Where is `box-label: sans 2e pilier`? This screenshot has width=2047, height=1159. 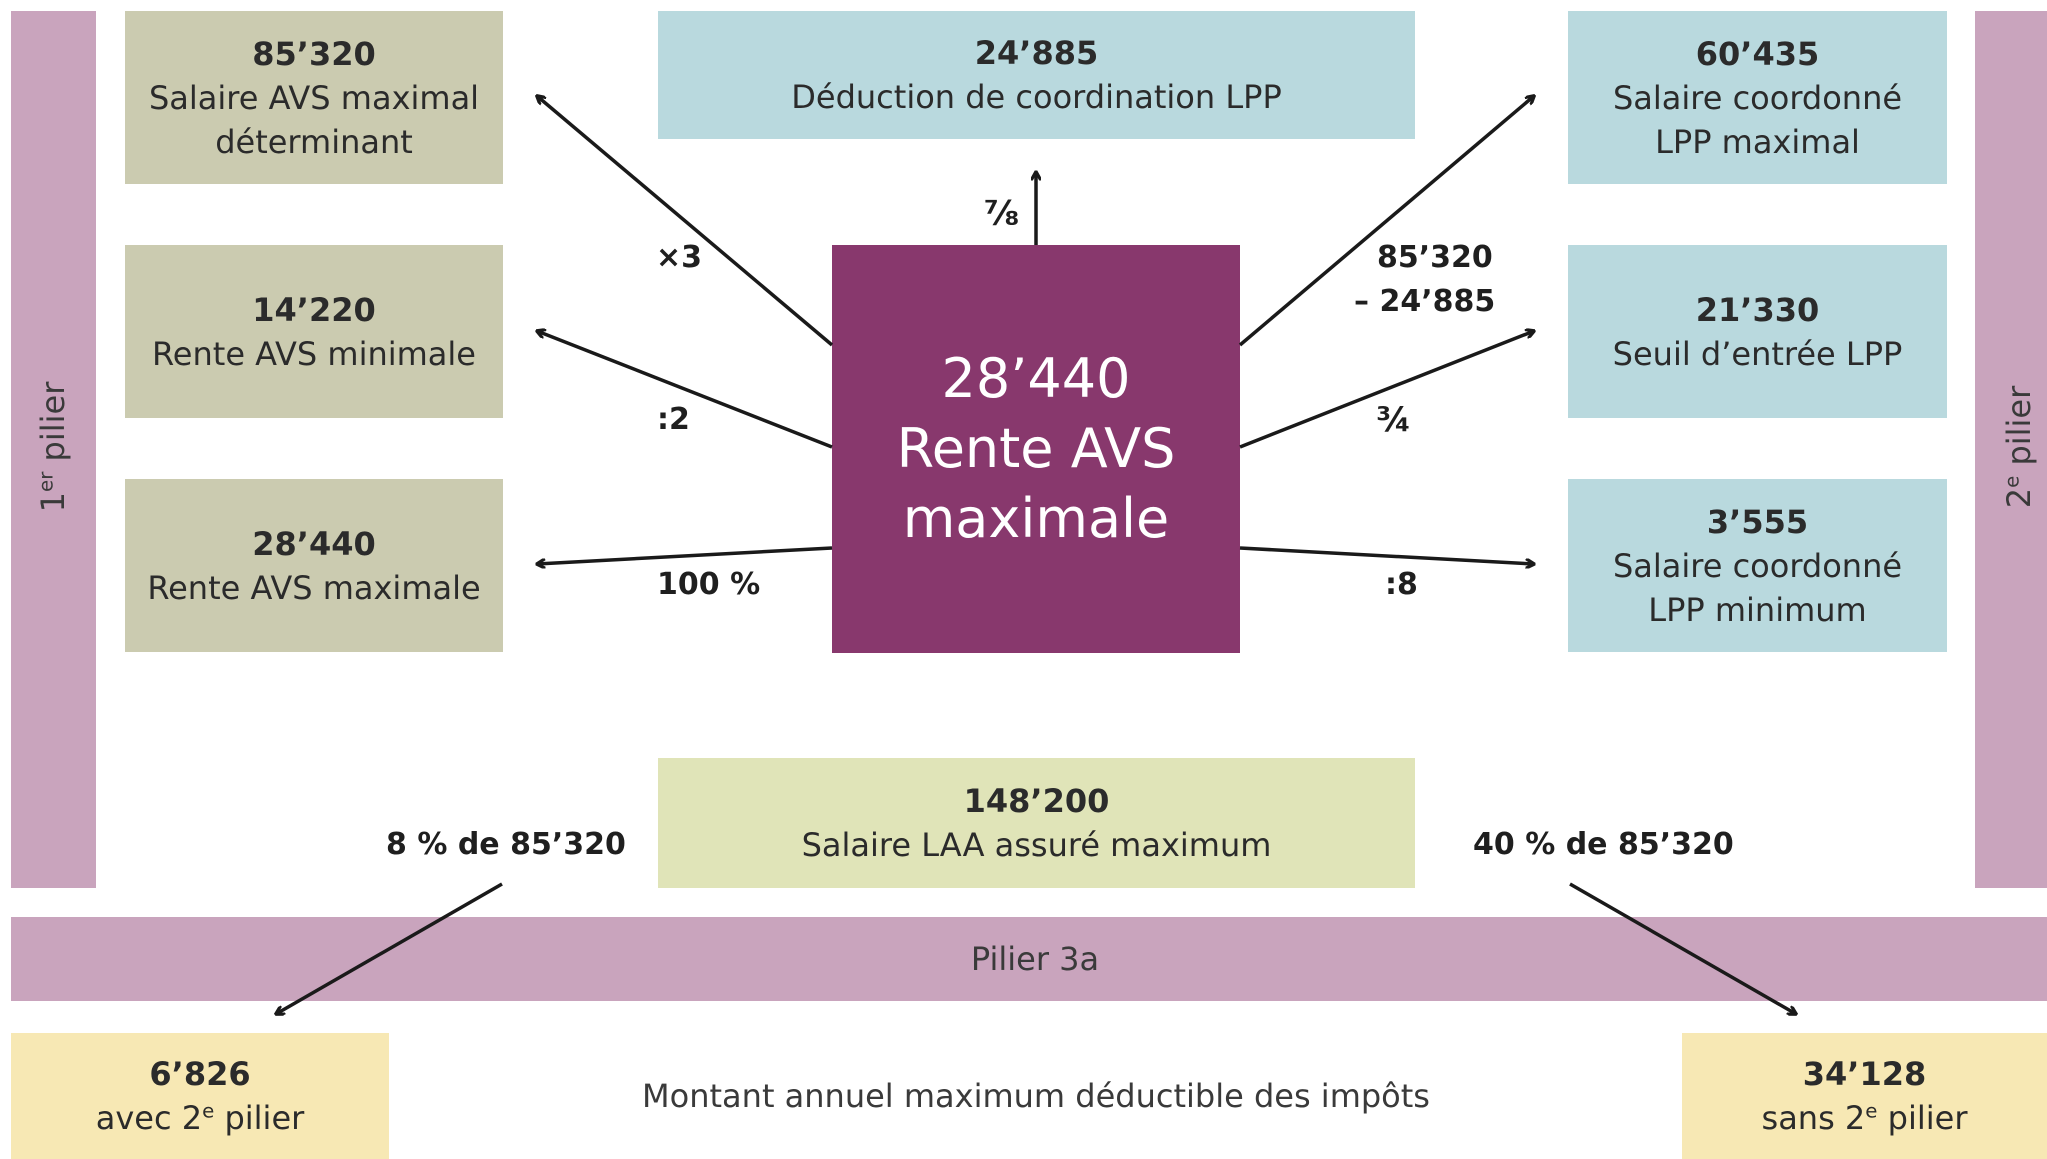 box-label: sans 2e pilier is located at coordinates (1864, 1118).